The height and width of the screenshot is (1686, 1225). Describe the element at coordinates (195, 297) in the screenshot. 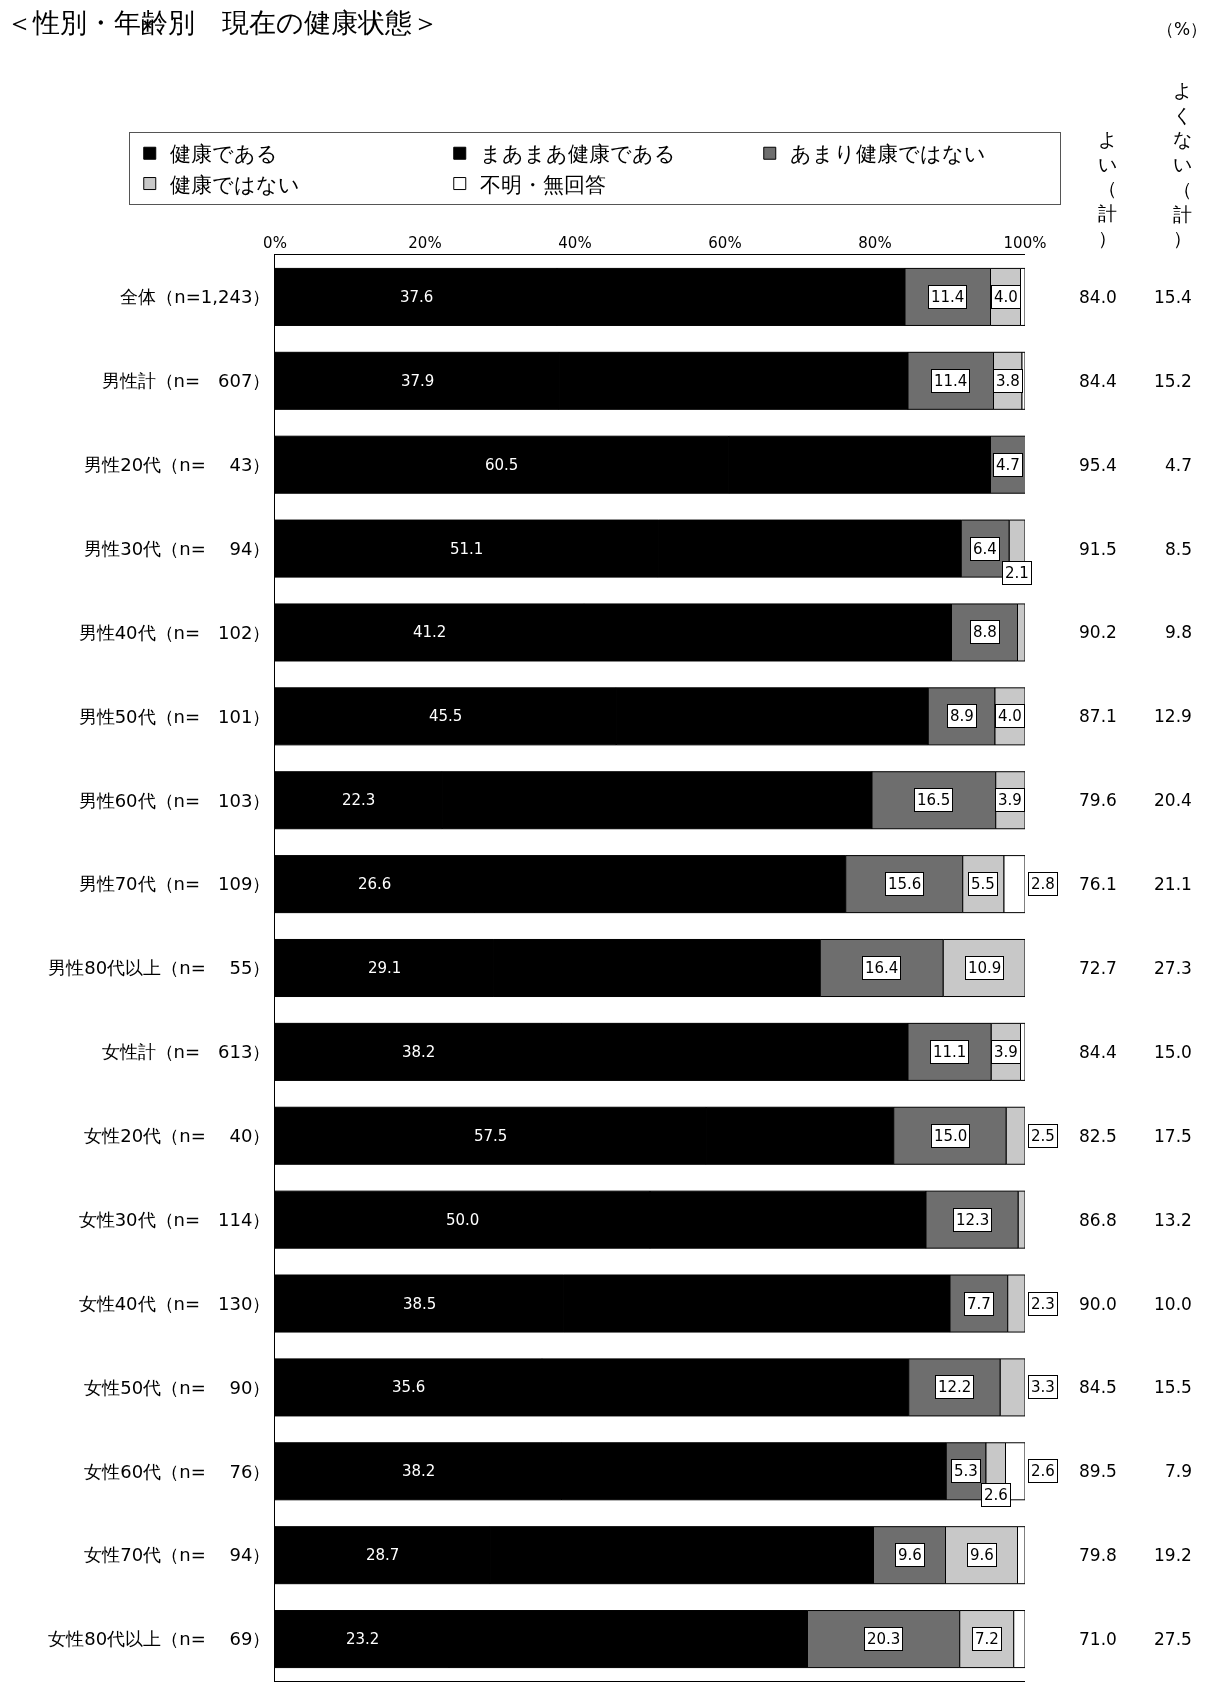

I see `y-tick-label: 全体（n=1,243）` at that location.